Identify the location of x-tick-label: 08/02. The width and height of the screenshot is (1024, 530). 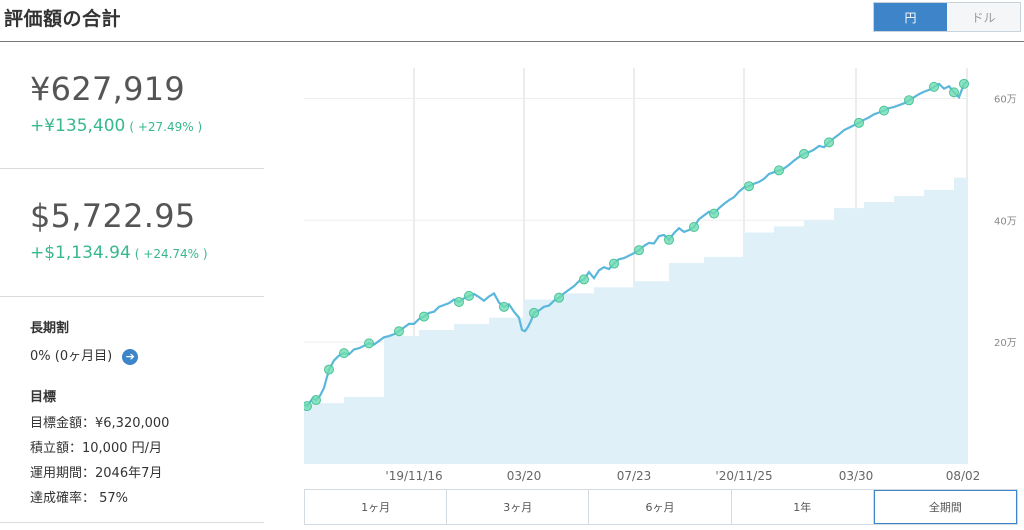
(963, 476).